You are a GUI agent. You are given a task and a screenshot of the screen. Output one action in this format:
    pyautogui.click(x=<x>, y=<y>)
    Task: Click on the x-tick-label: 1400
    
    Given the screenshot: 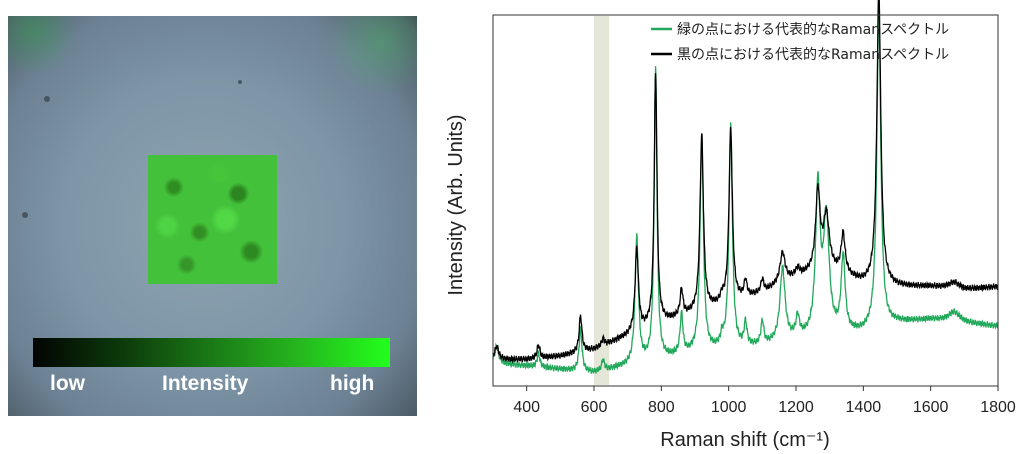 What is the action you would take?
    pyautogui.click(x=864, y=407)
    